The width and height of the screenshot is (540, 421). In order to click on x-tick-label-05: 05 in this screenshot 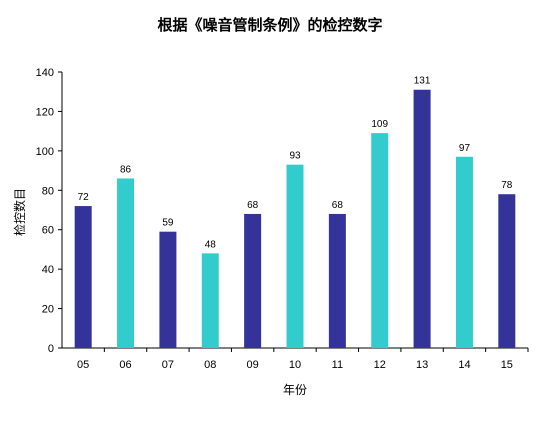, I will do `click(83, 365)`.